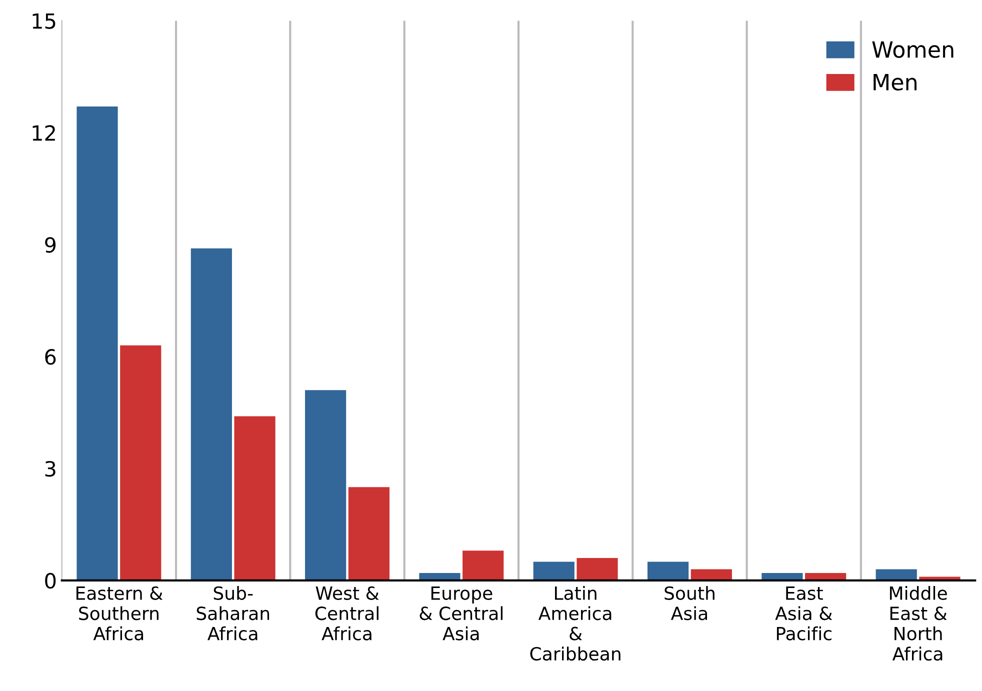 The width and height of the screenshot is (982, 691). I want to click on x-tick-label: Europe & Central Asia, so click(461, 613).